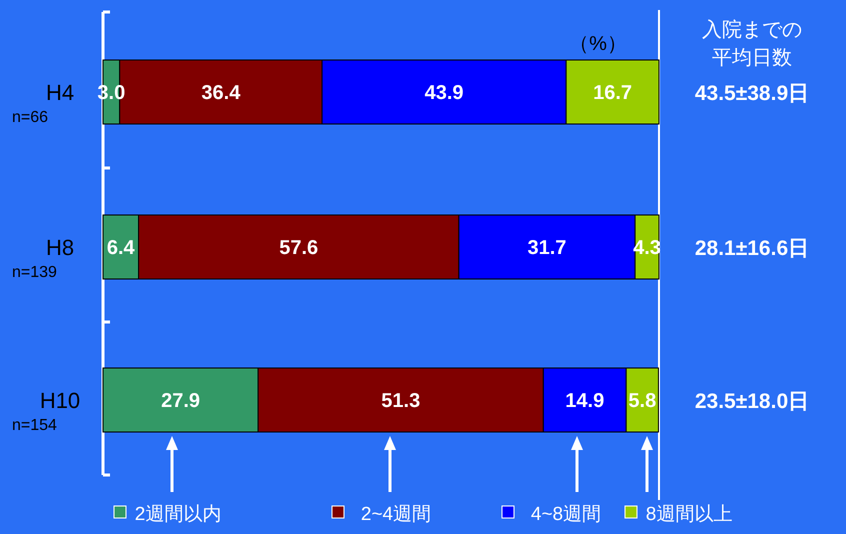 Image resolution: width=846 pixels, height=534 pixels. I want to click on y-tick-label: H4 n=66, so click(43, 103).